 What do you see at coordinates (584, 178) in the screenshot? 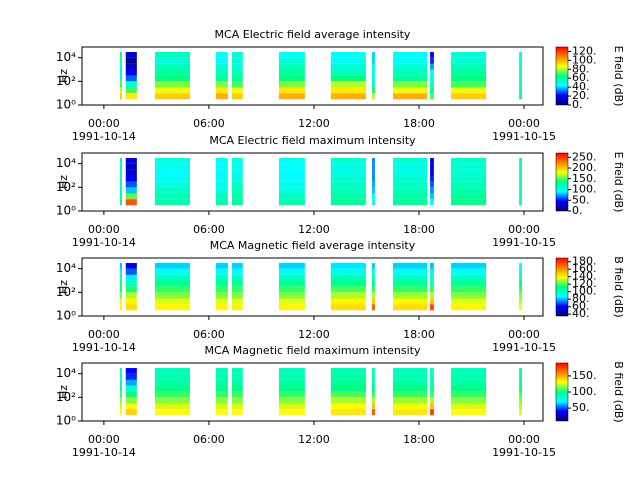
I see `colorbar-tick-label: 150.` at bounding box center [584, 178].